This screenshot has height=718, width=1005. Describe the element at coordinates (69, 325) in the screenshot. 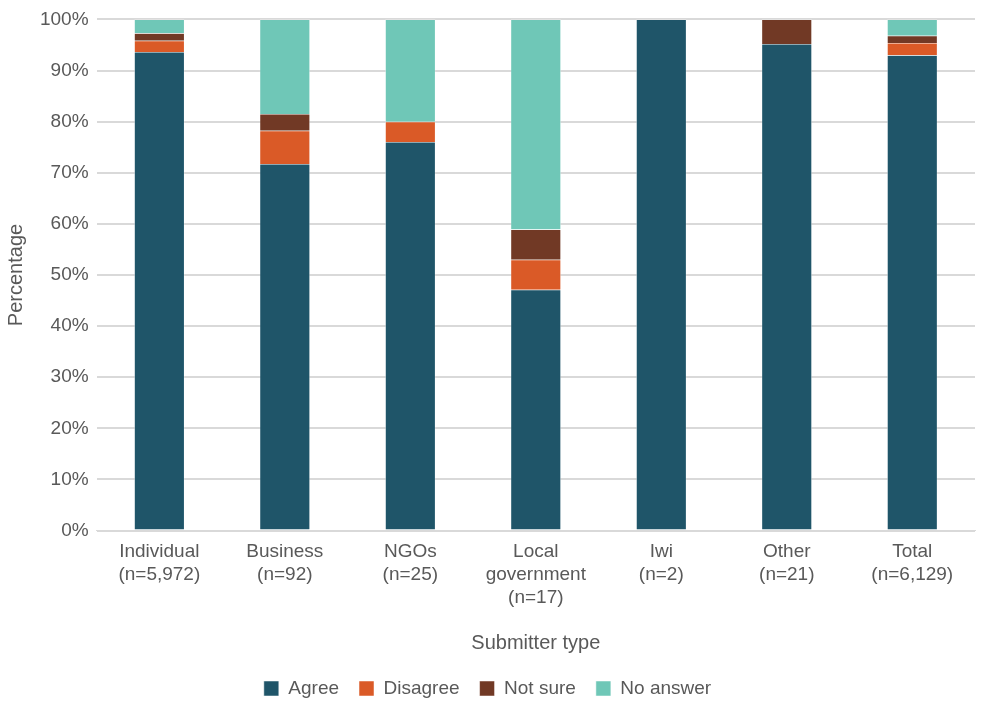

I see `y-tick-label: 40%` at that location.